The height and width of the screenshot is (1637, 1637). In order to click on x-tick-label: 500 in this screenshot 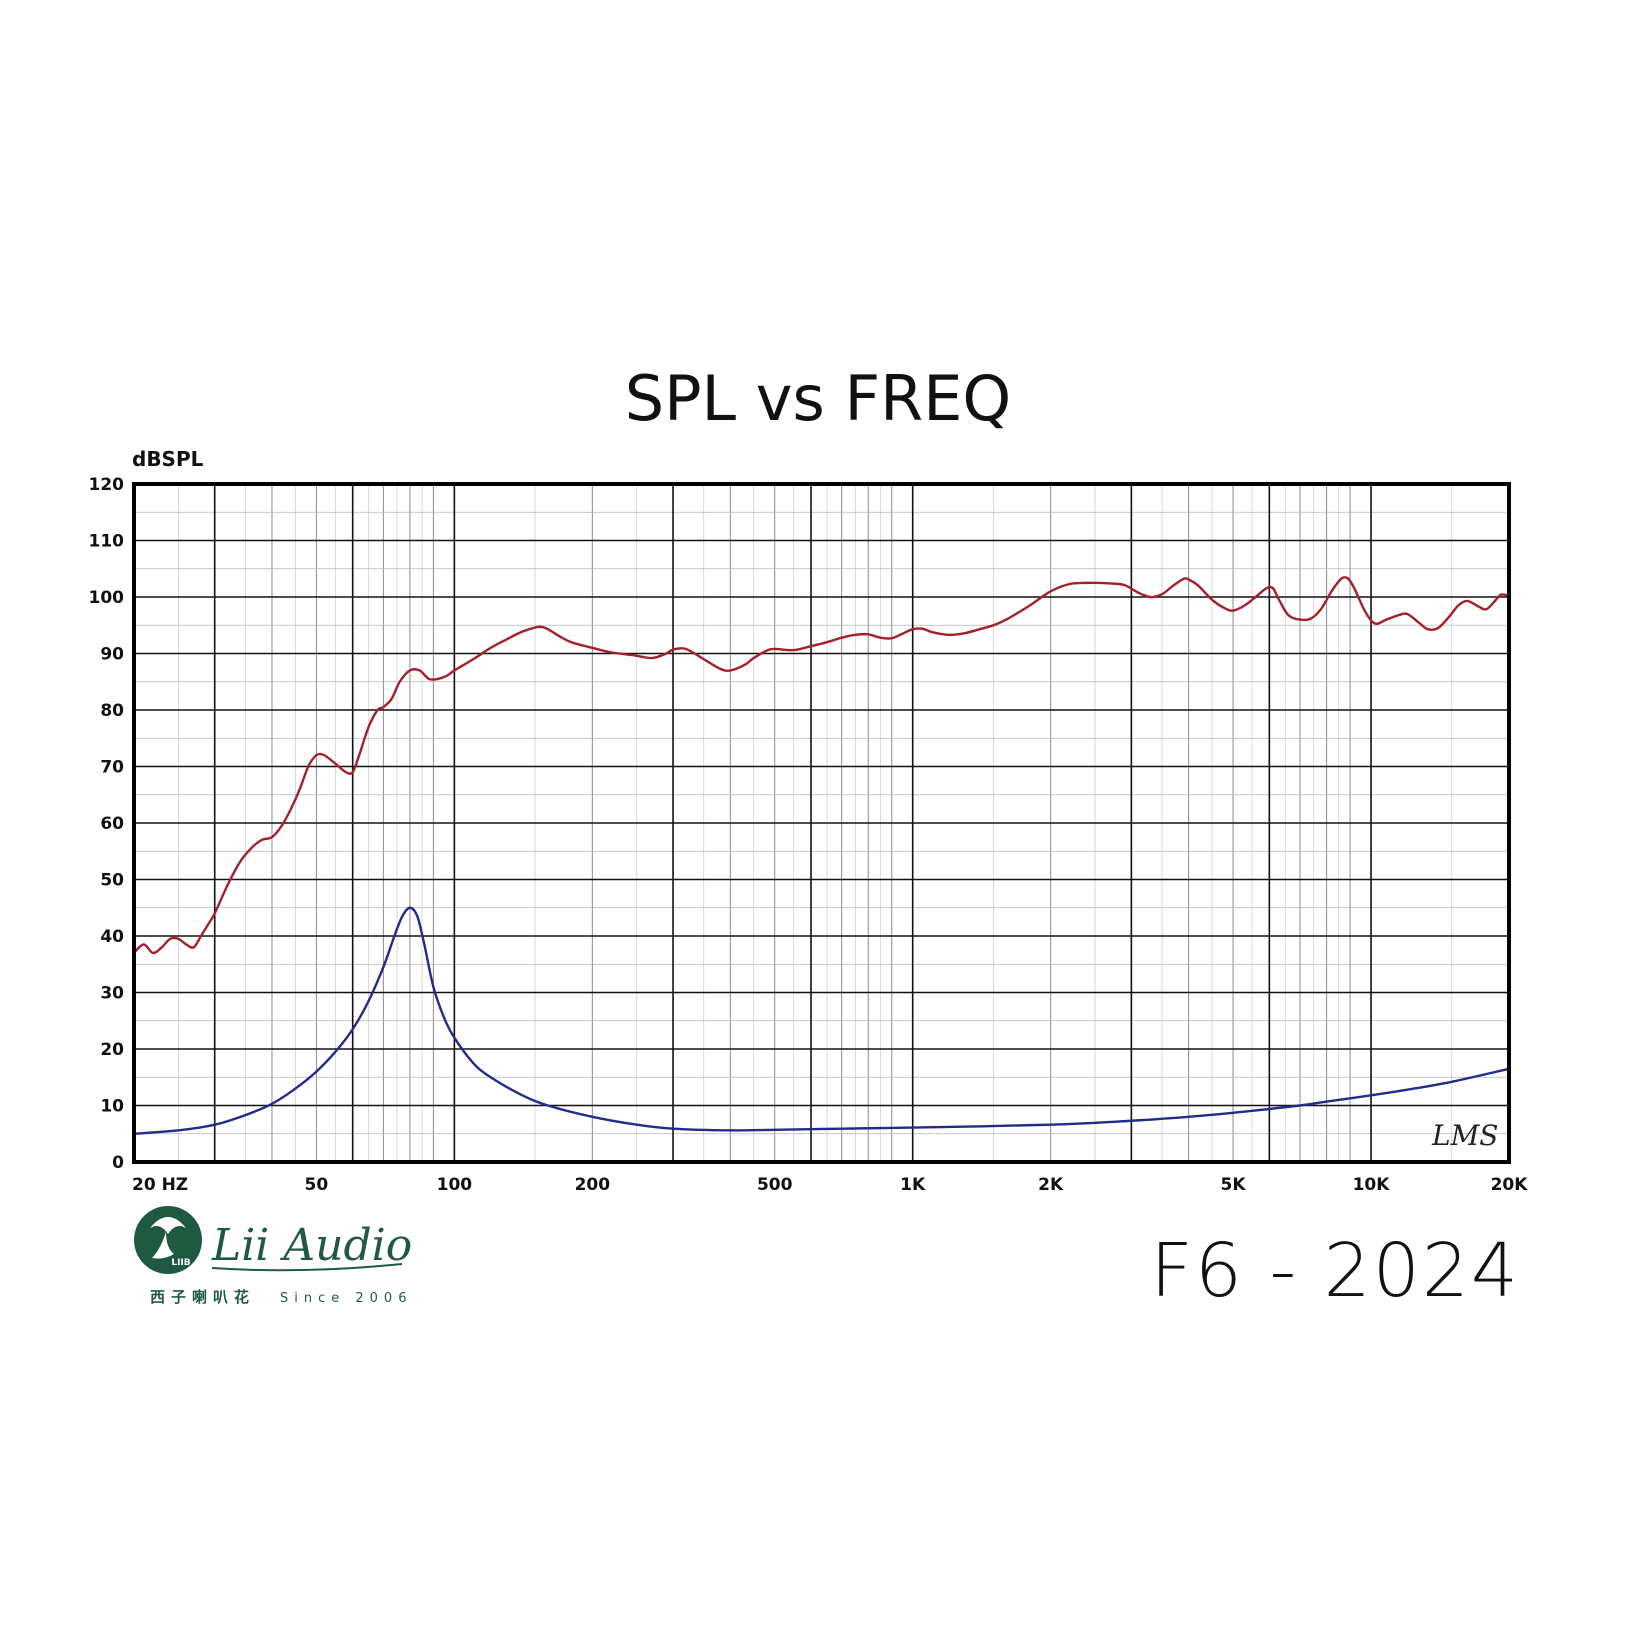, I will do `click(775, 1185)`.